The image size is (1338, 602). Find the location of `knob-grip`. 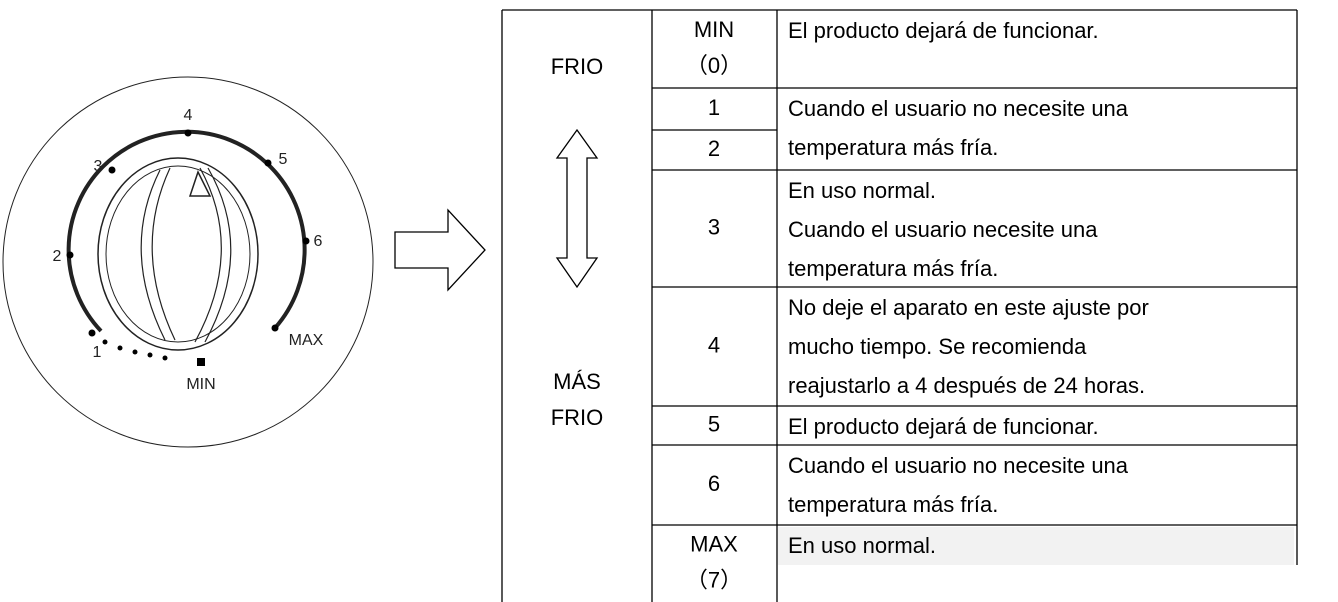

knob-grip is located at coordinates (186, 255).